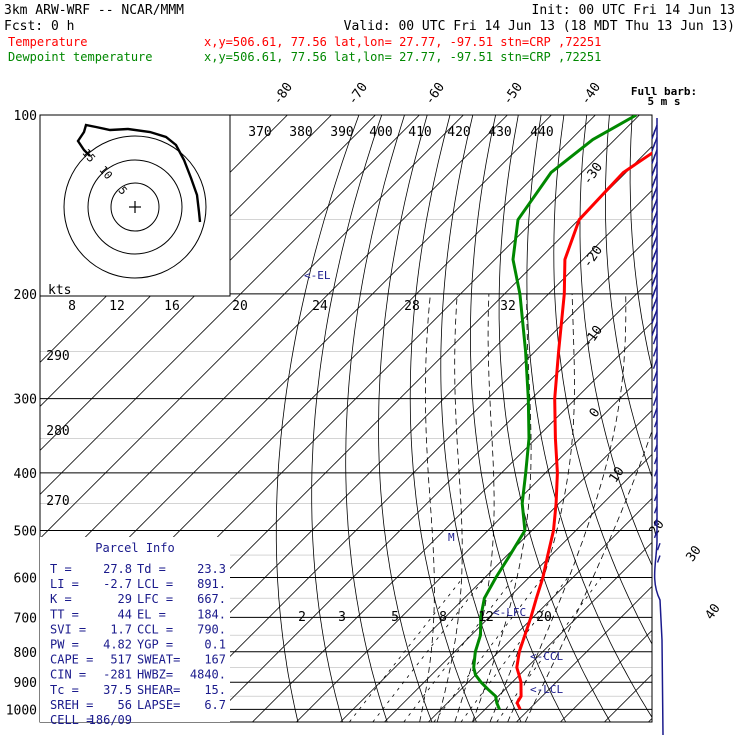 Image resolution: width=740 pixels, height=740 pixels. Describe the element at coordinates (39, 26) in the screenshot. I see `forecast-hour: Fcst: 0 h` at that location.